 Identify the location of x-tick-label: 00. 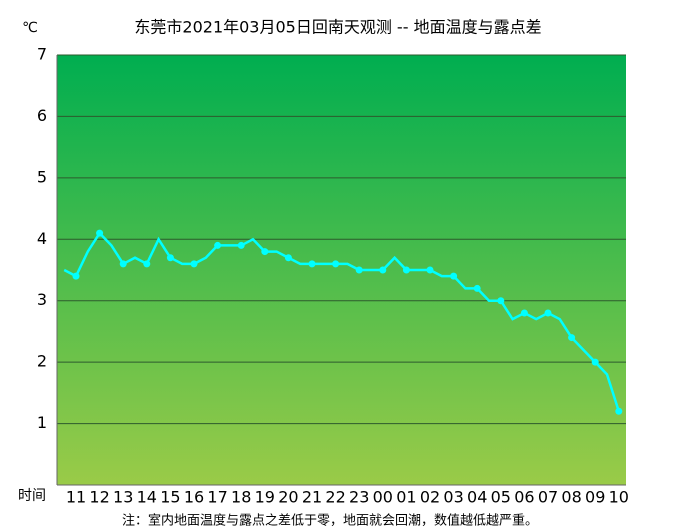
(383, 497).